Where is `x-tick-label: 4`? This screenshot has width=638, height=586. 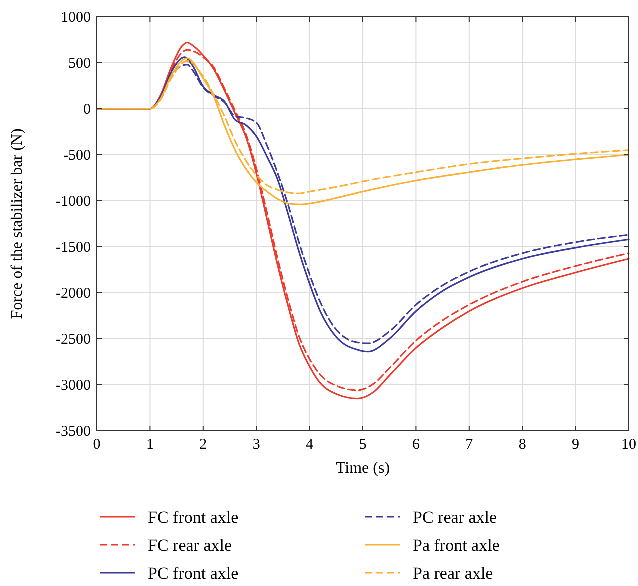 x-tick-label: 4 is located at coordinates (310, 445).